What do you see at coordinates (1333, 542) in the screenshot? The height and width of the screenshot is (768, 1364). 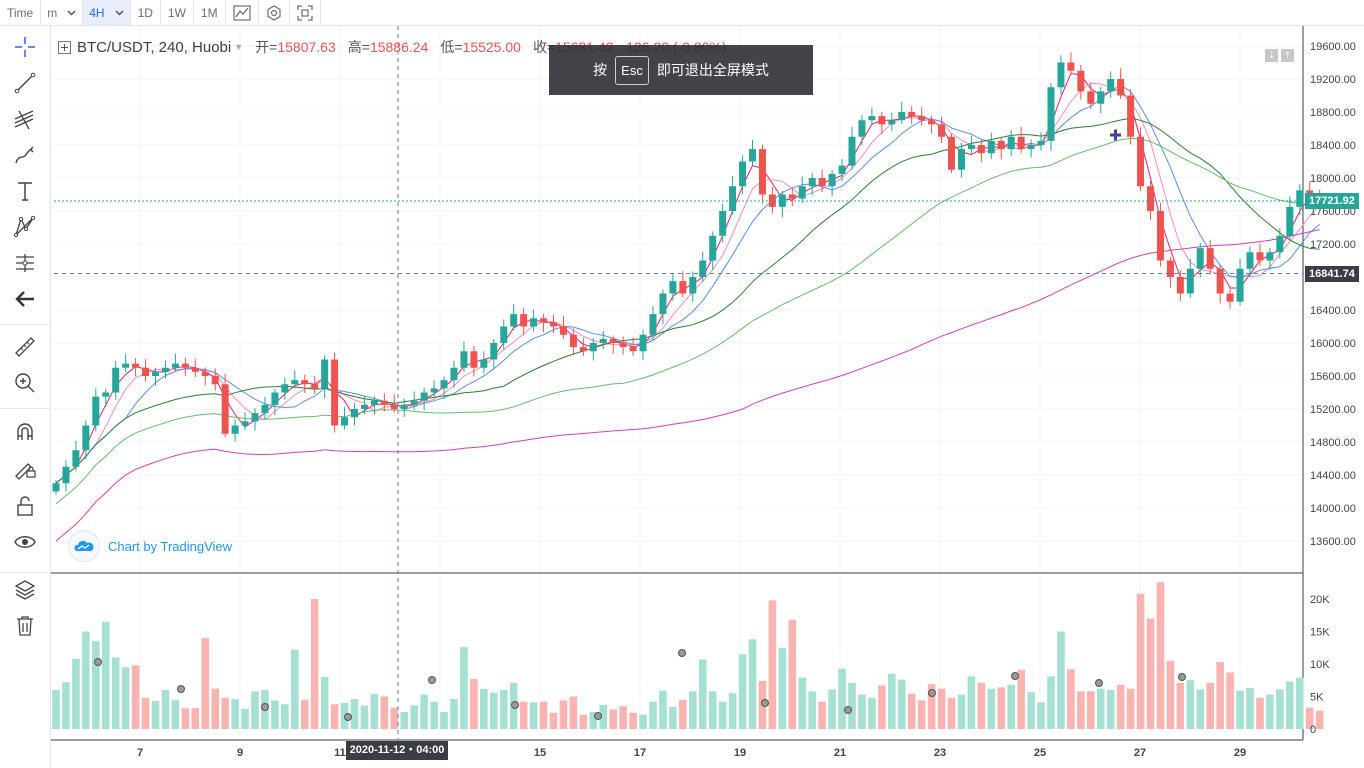 I see `price-axis-label: 13600.00` at bounding box center [1333, 542].